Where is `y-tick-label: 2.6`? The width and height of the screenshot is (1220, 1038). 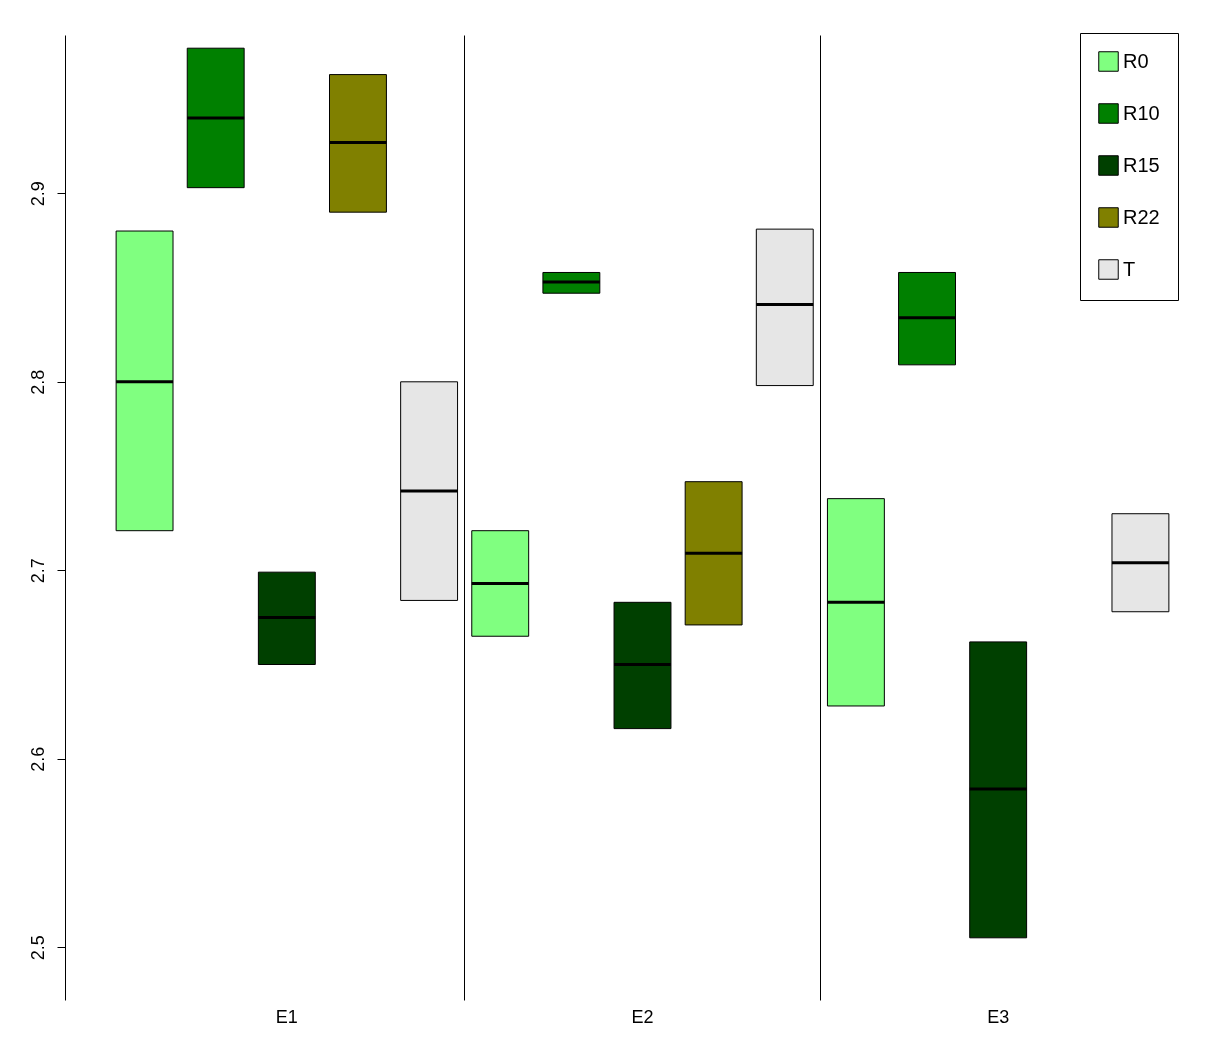 y-tick-label: 2.6 is located at coordinates (37, 759).